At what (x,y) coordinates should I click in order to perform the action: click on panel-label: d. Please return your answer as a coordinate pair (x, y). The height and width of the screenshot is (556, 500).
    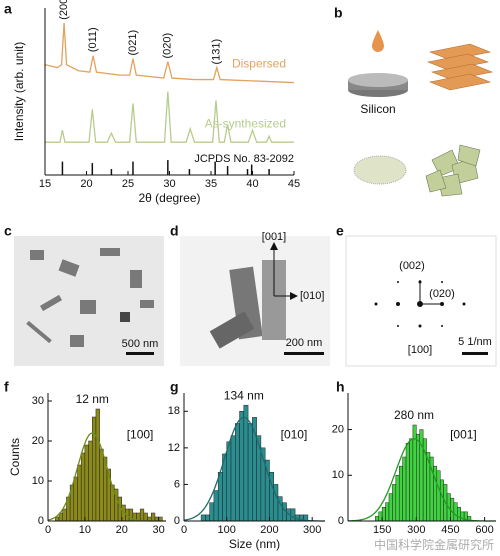
    Looking at the image, I should click on (174, 231).